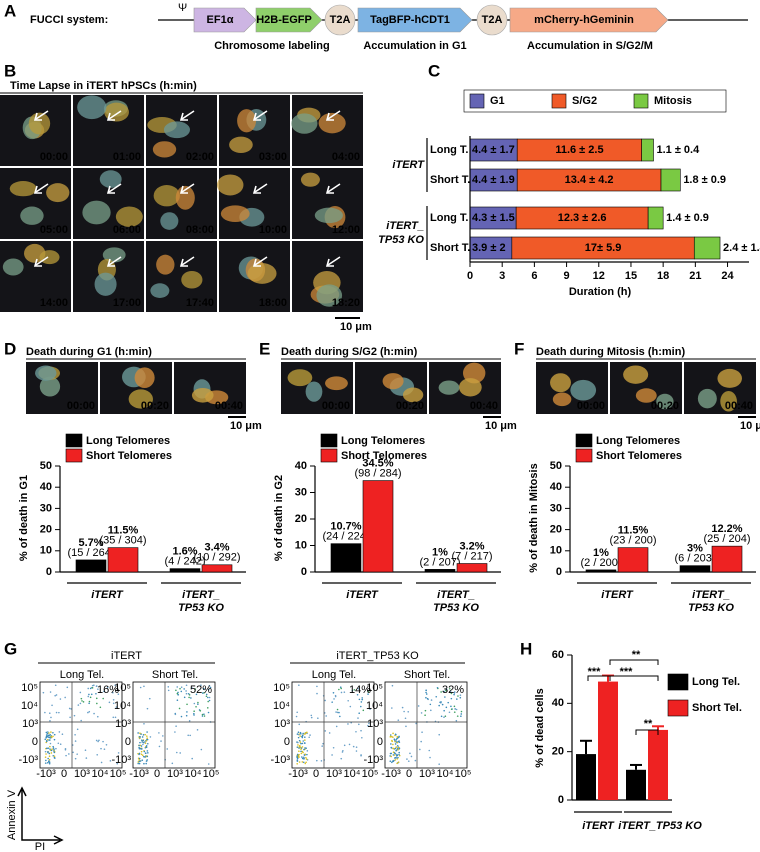 The image size is (760, 852). I want to click on panel-title: Death during Mitosis (h:min), so click(610, 352).